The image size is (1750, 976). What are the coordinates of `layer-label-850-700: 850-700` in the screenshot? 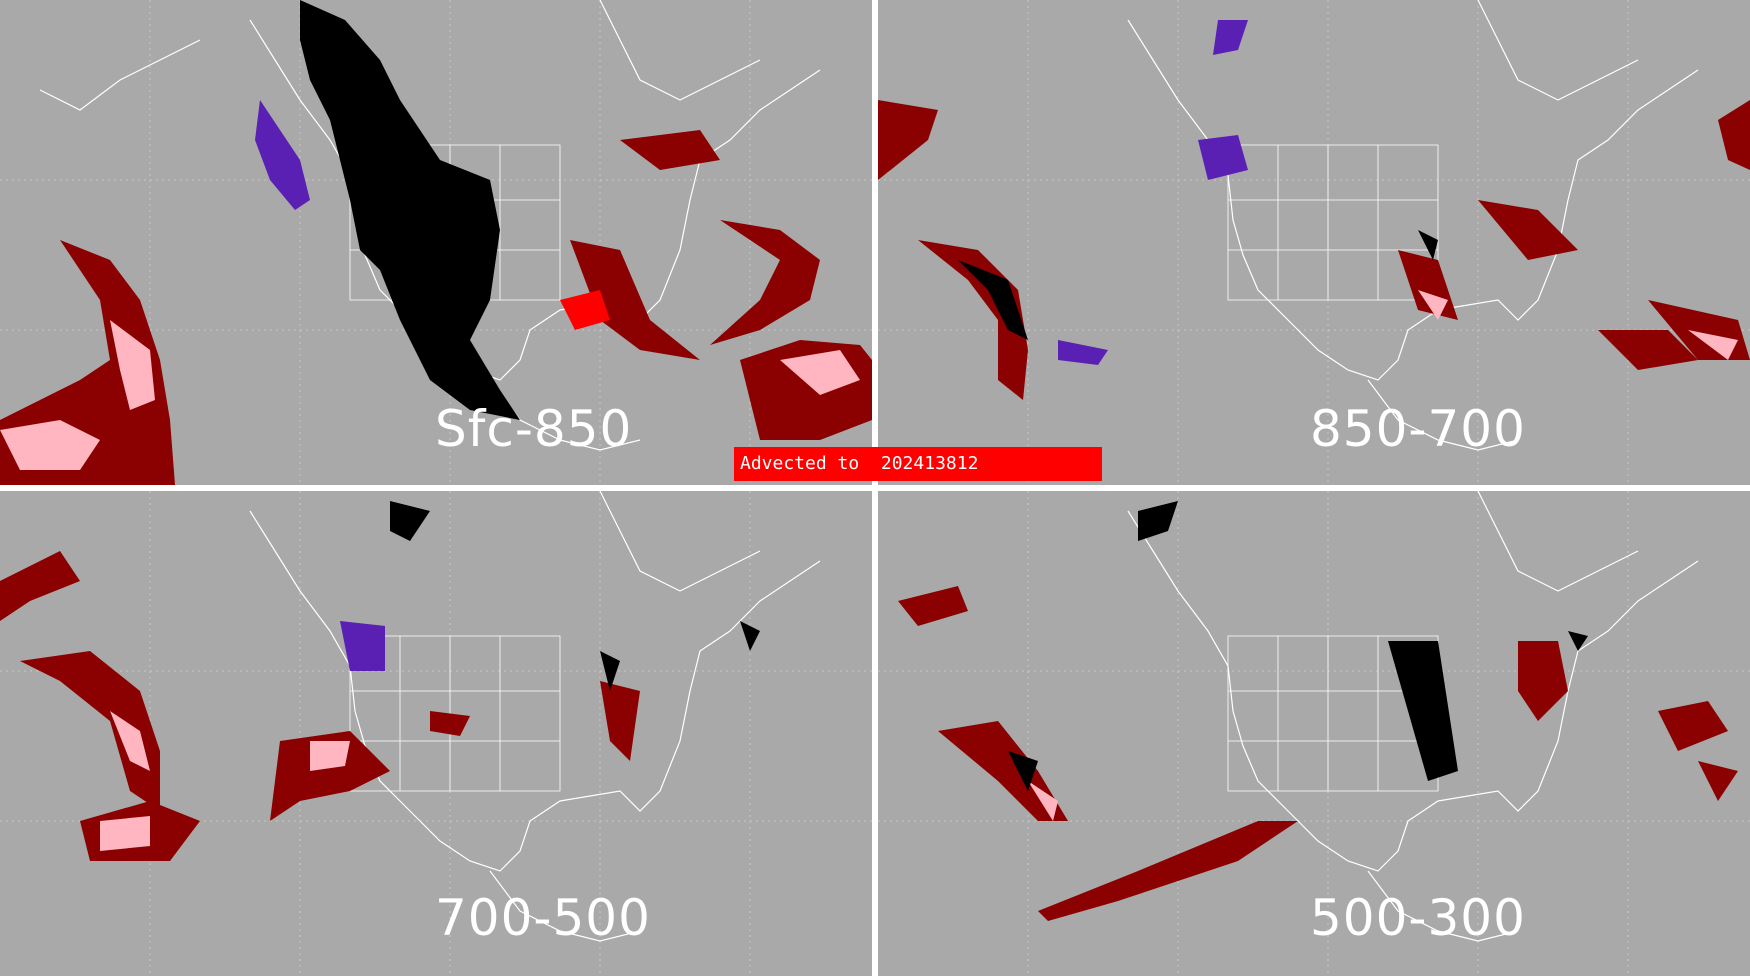 It's located at (1418, 429).